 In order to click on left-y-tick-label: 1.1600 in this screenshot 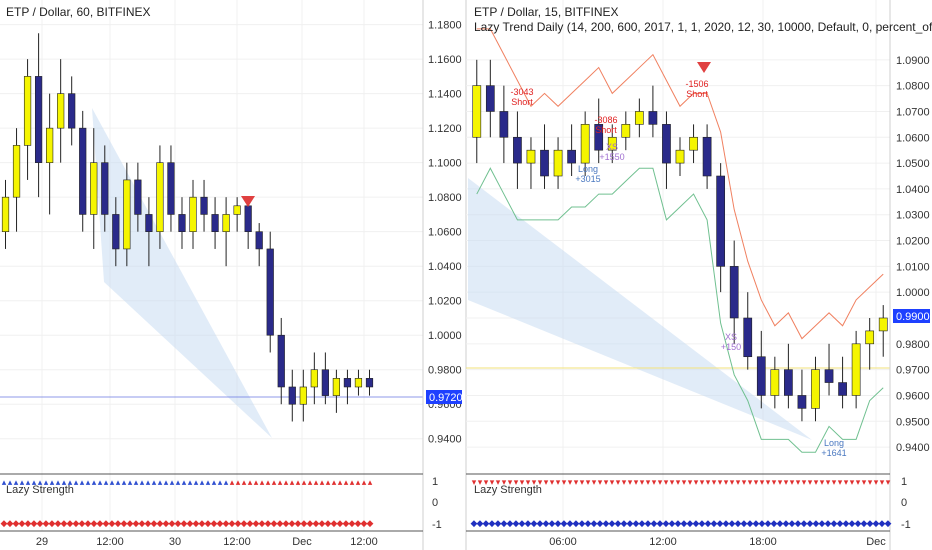, I will do `click(445, 60)`.